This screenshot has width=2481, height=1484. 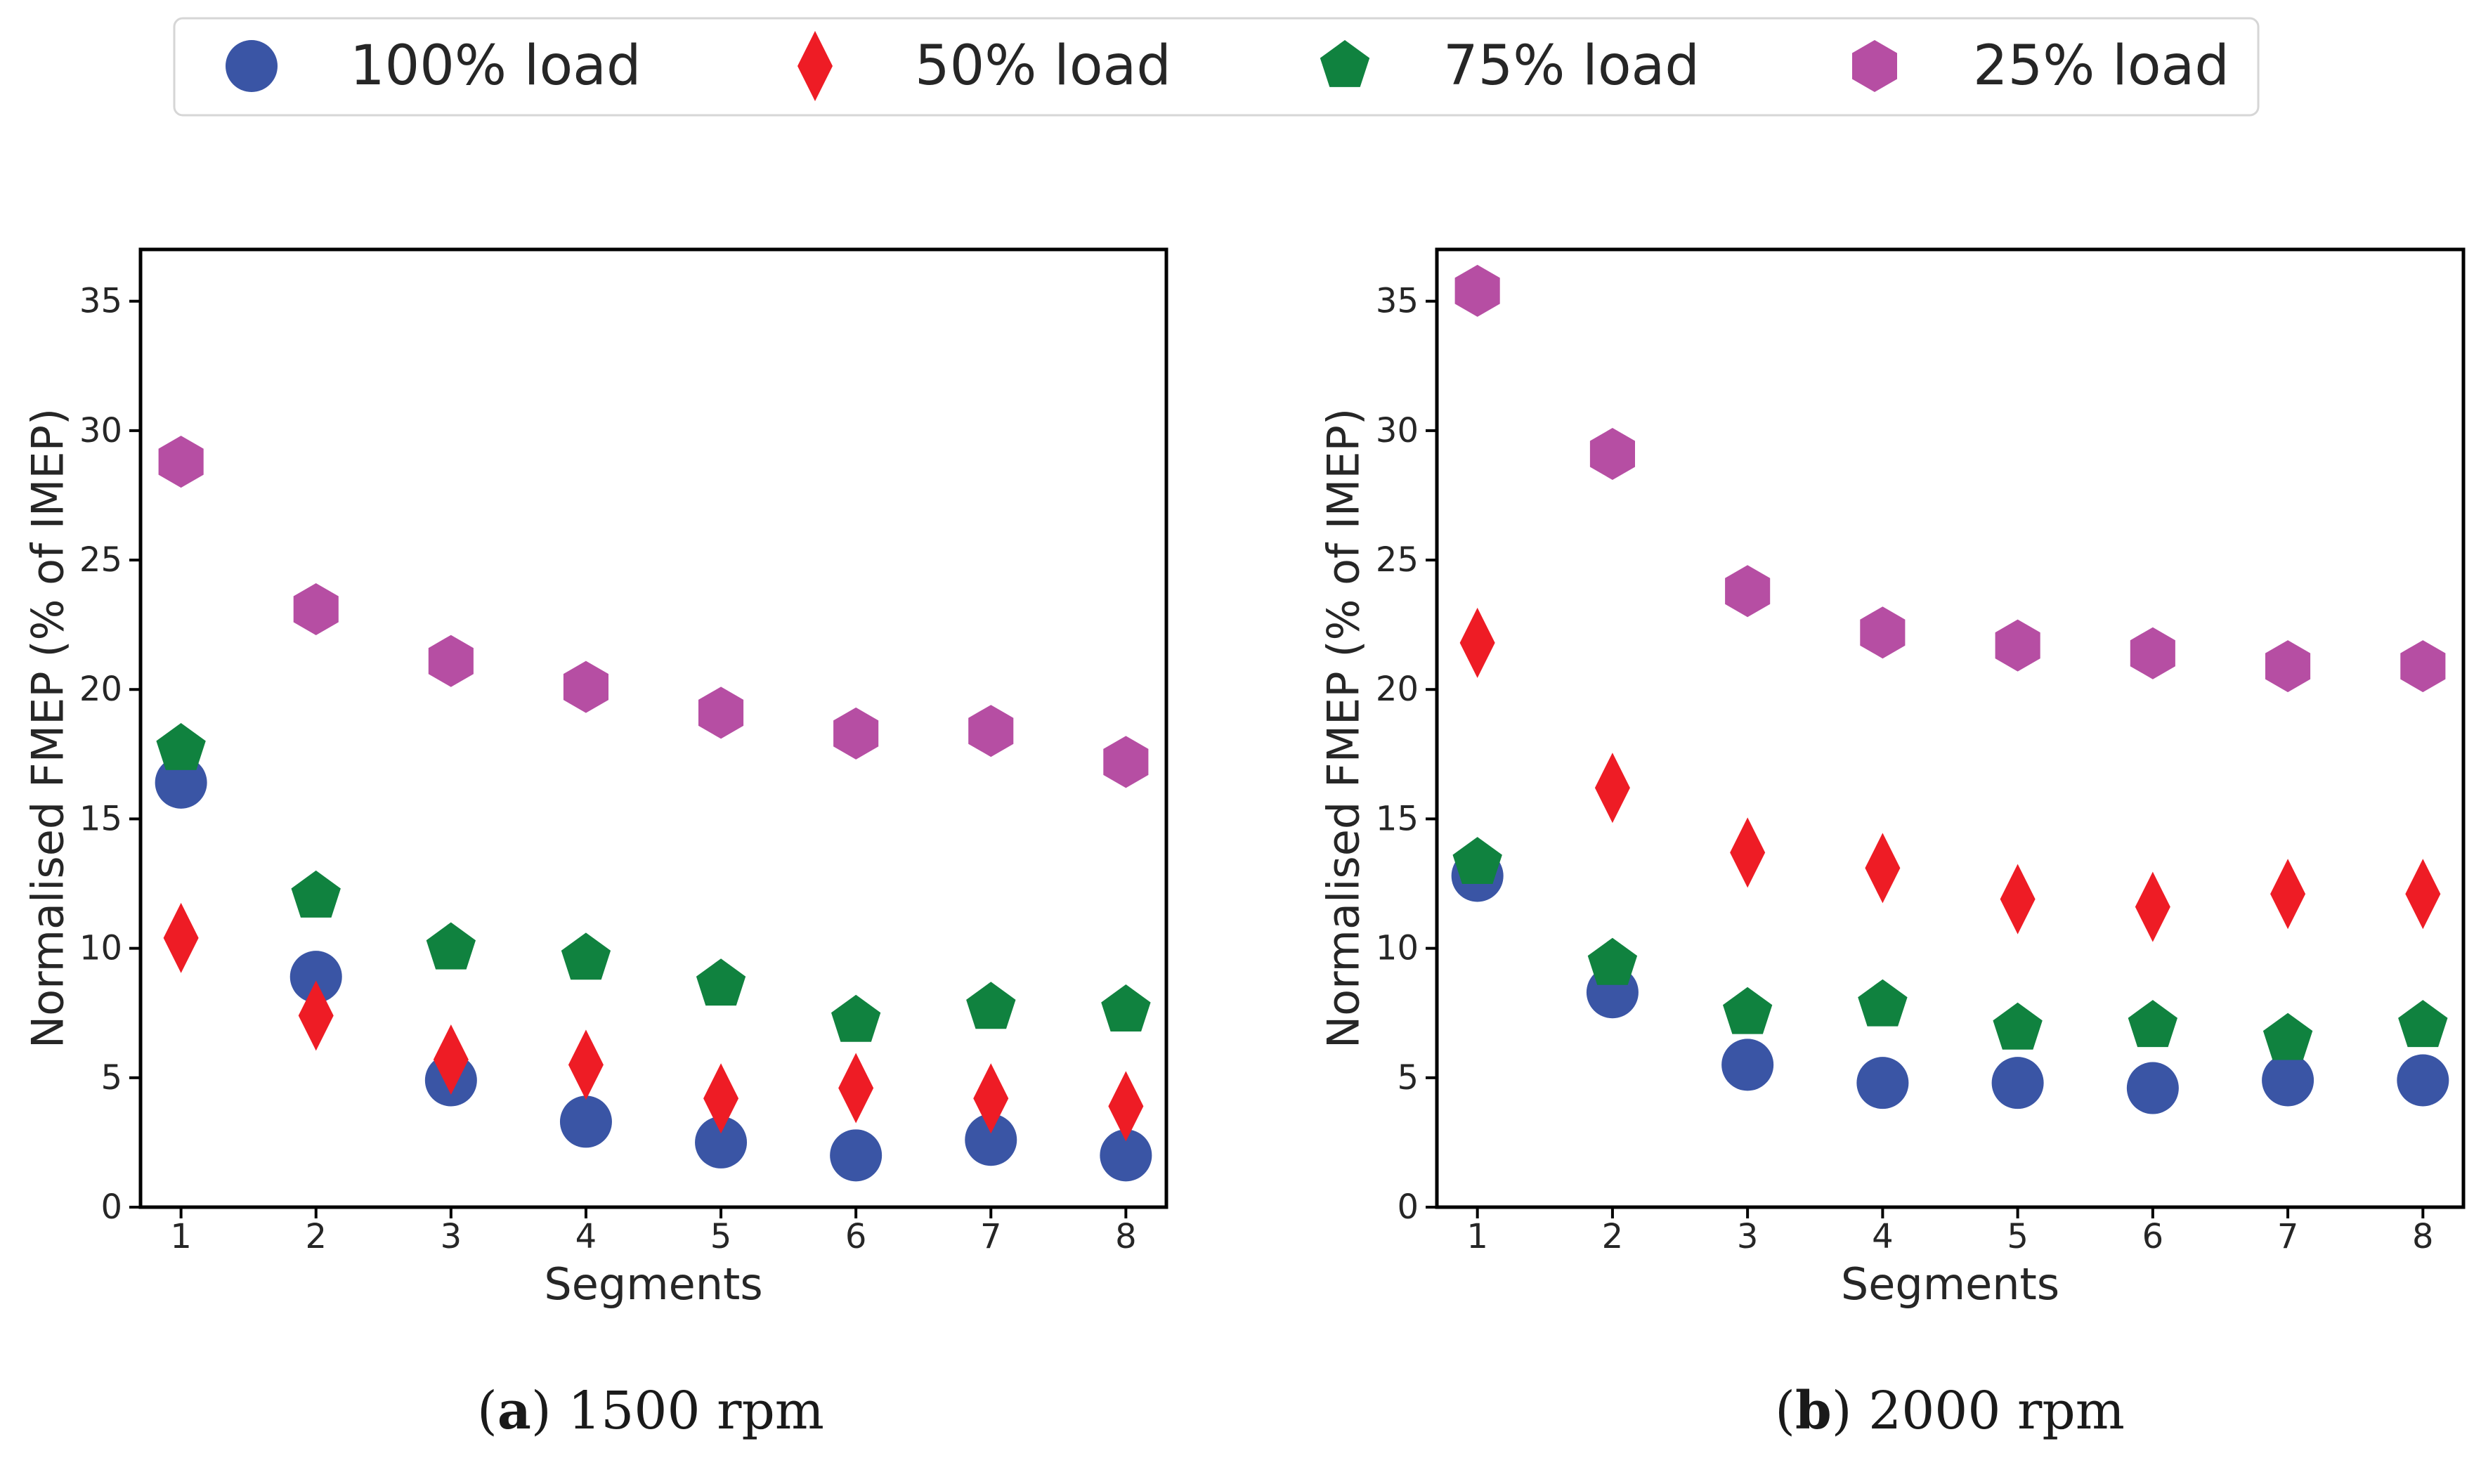 I want to click on legend-marker-100pct-load, so click(x=252, y=66).